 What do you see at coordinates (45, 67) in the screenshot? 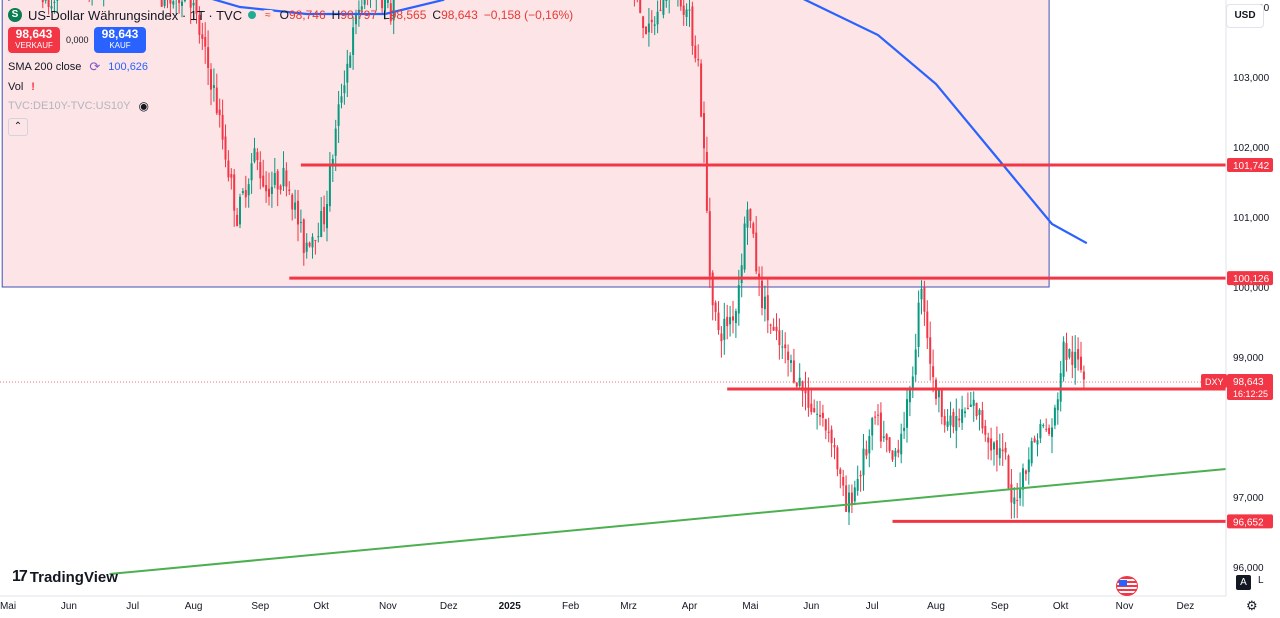
I see `sma-label: SMA 200 close` at bounding box center [45, 67].